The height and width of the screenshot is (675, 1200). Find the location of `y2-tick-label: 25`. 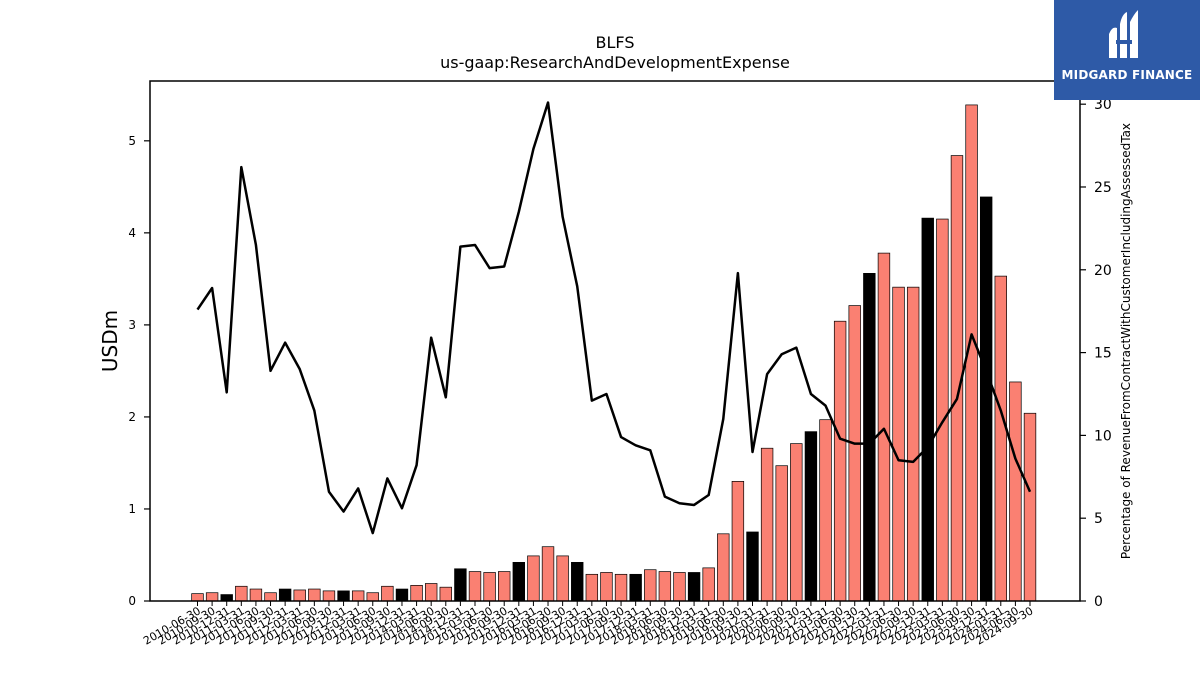

y2-tick-label: 25 is located at coordinates (1103, 188).